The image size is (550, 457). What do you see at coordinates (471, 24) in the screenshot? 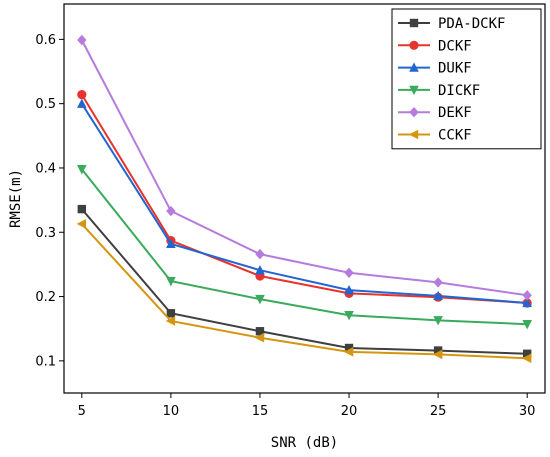
I see `legend-label: PDA-DCKF` at bounding box center [471, 24].